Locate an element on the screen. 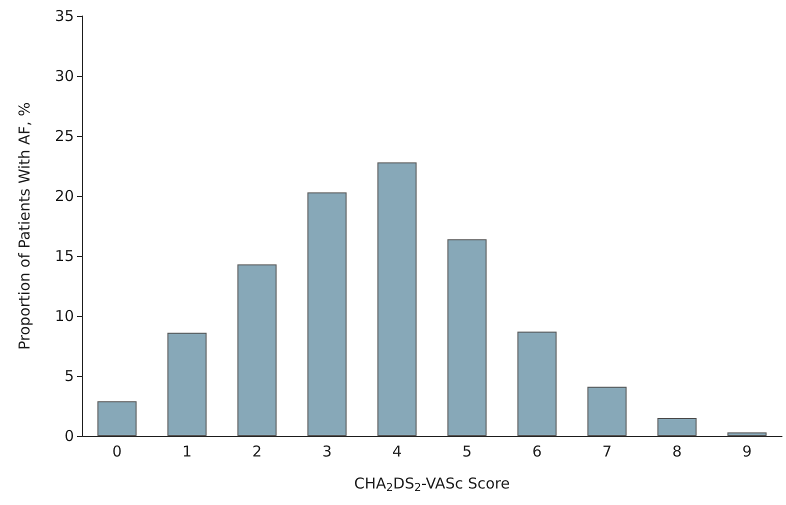 This screenshot has width=786, height=505. y-tick-label: 25 is located at coordinates (64, 136).